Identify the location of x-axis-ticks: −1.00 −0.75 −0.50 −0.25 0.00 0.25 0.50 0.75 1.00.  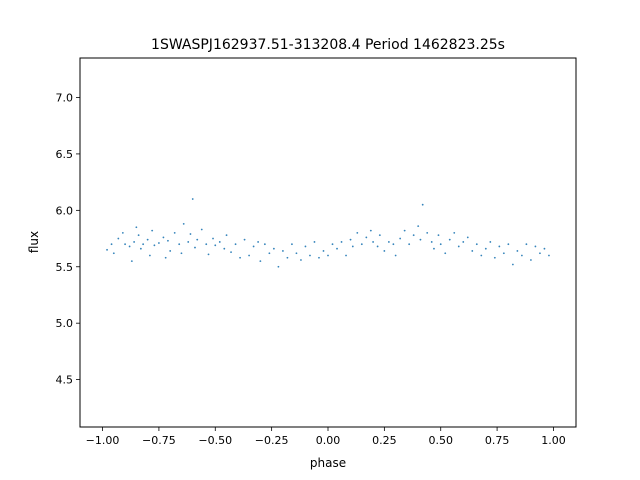
(326, 437).